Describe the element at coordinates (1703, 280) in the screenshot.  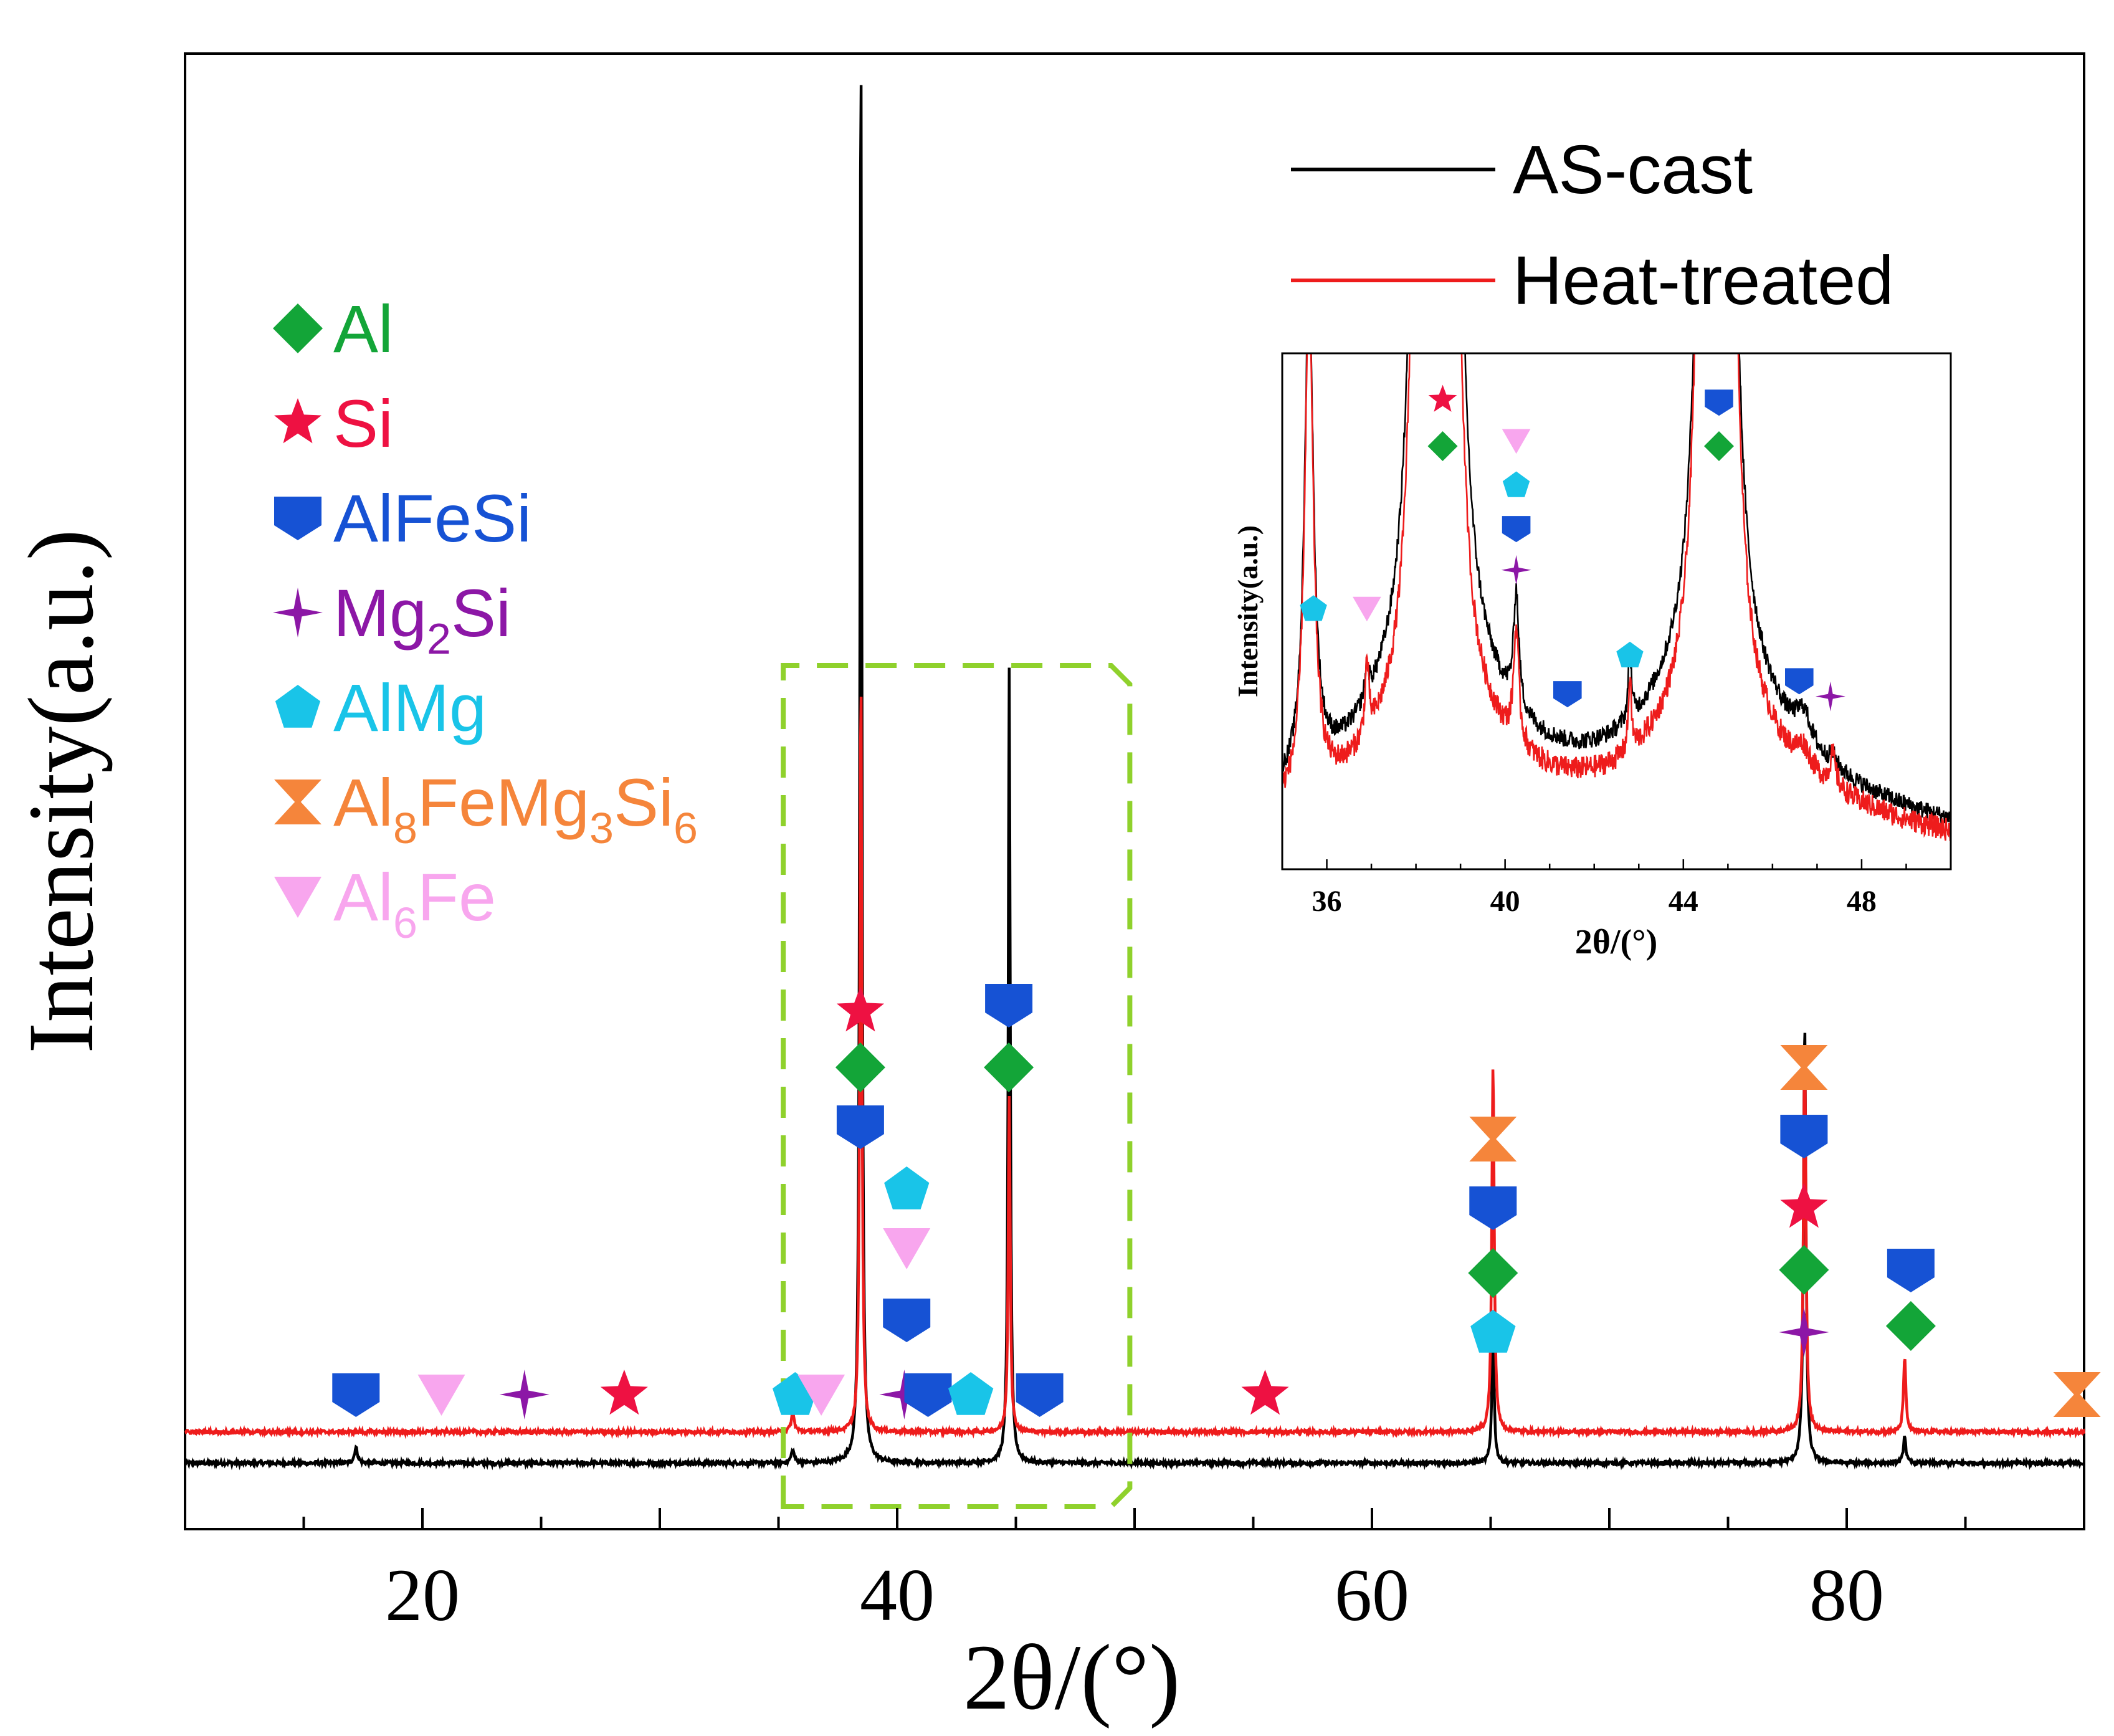
I see `legend-label: Heat-treated` at that location.